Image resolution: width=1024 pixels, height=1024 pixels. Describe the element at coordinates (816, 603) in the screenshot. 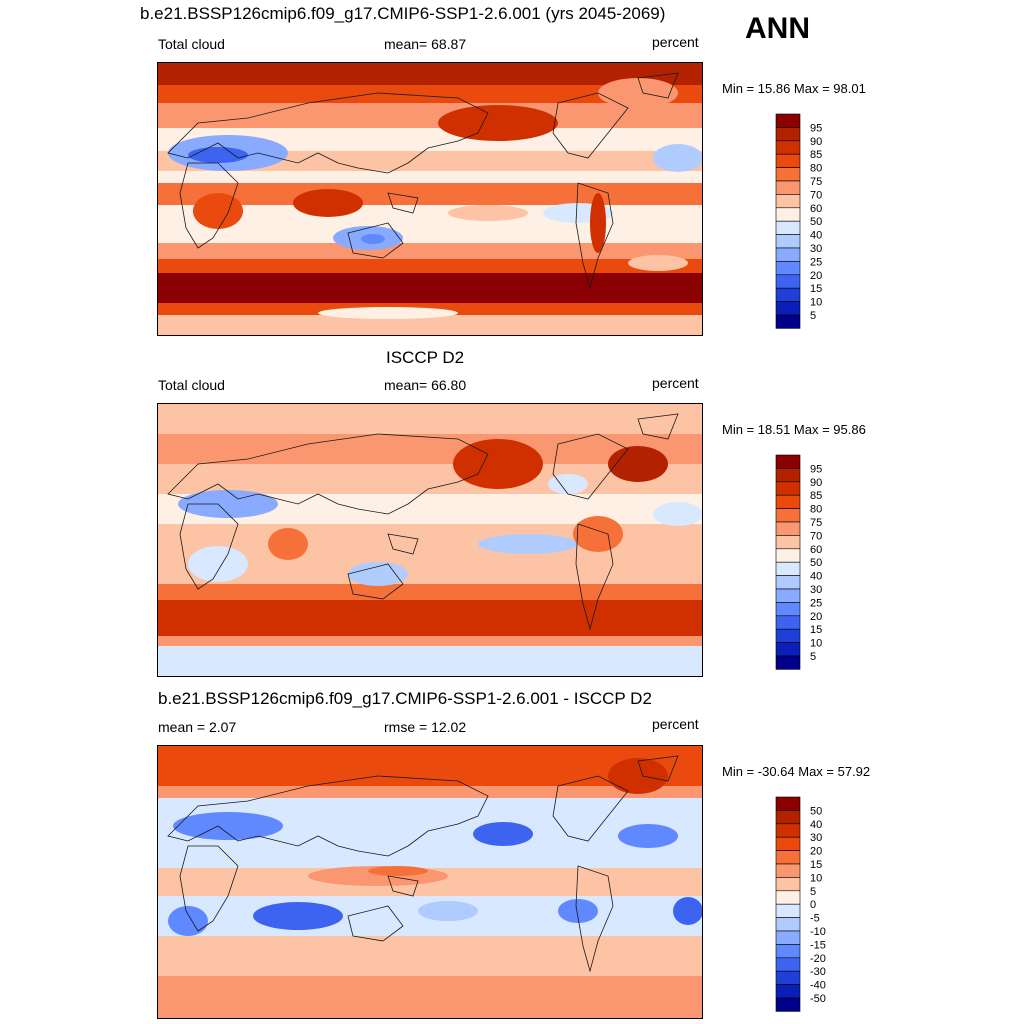

I see `colorbar-tick-label: 25` at that location.